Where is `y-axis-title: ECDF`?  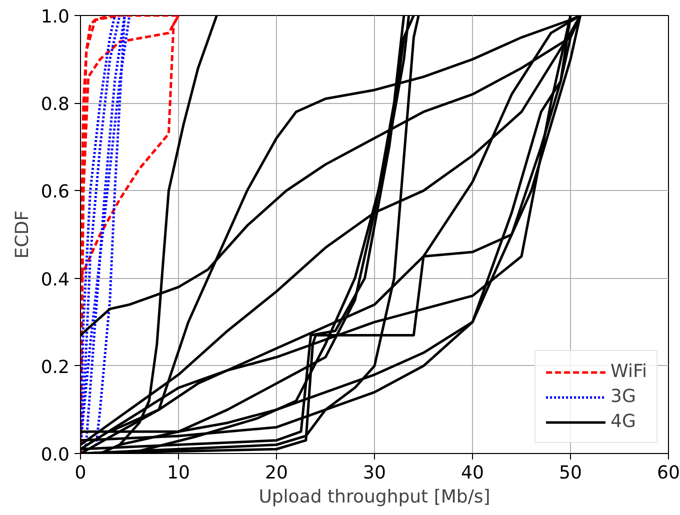 y-axis-title: ECDF is located at coordinates (22, 234).